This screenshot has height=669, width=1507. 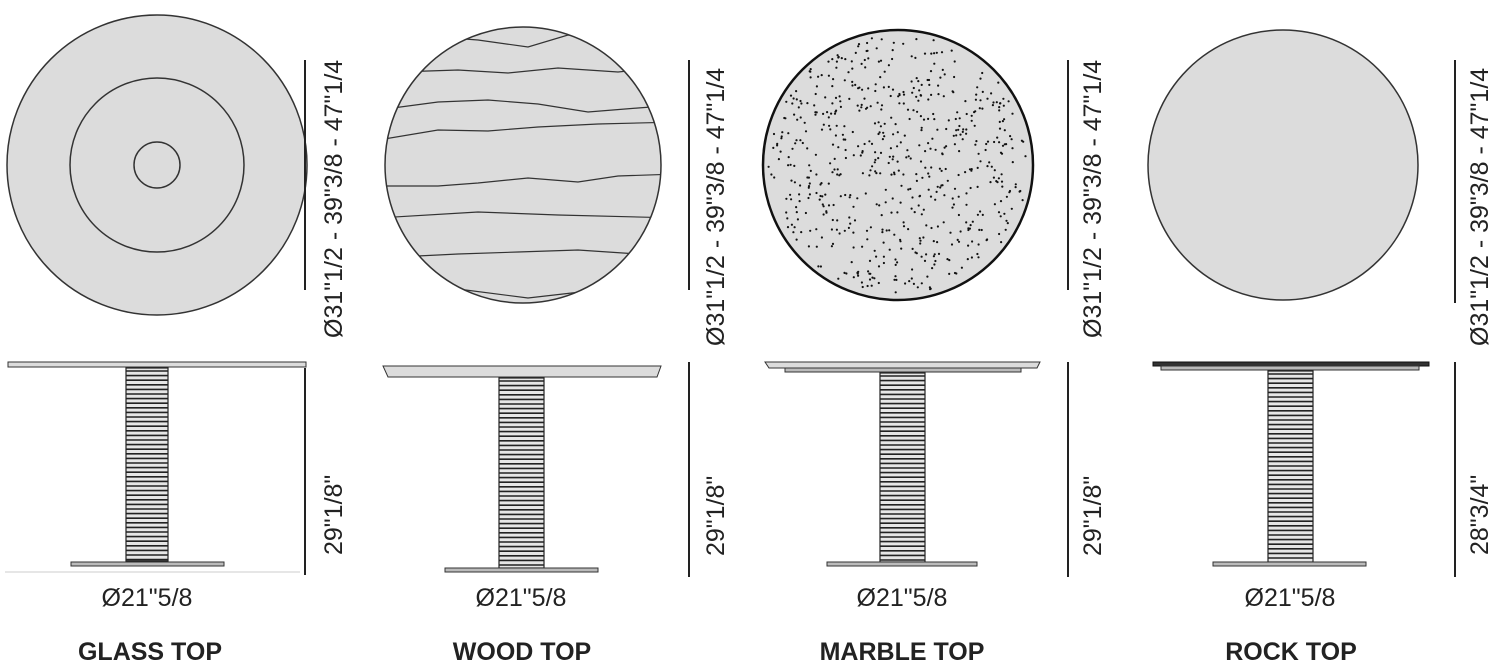 I want to click on base-diameter-label: Ø21"5/8, so click(x=1290, y=598).